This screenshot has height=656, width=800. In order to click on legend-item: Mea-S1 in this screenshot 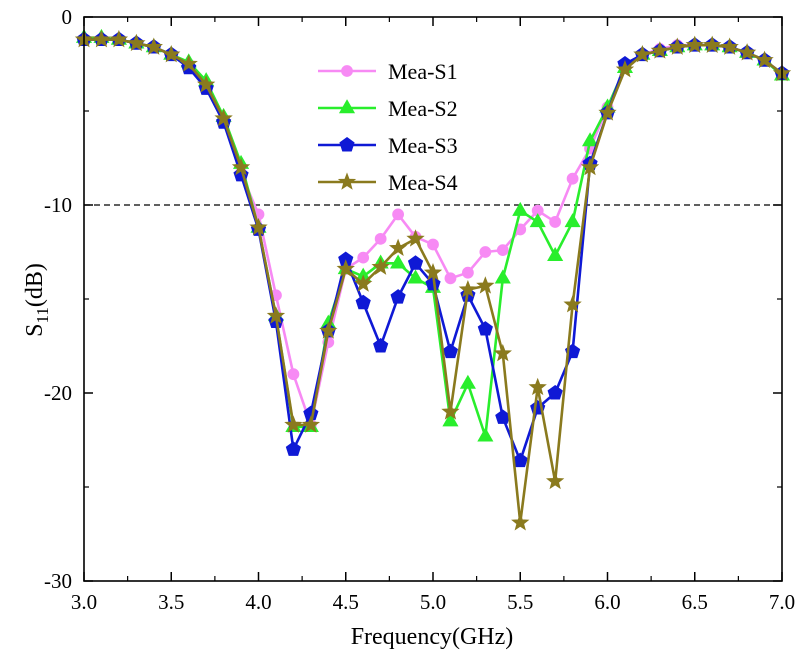, I will do `click(388, 71)`.